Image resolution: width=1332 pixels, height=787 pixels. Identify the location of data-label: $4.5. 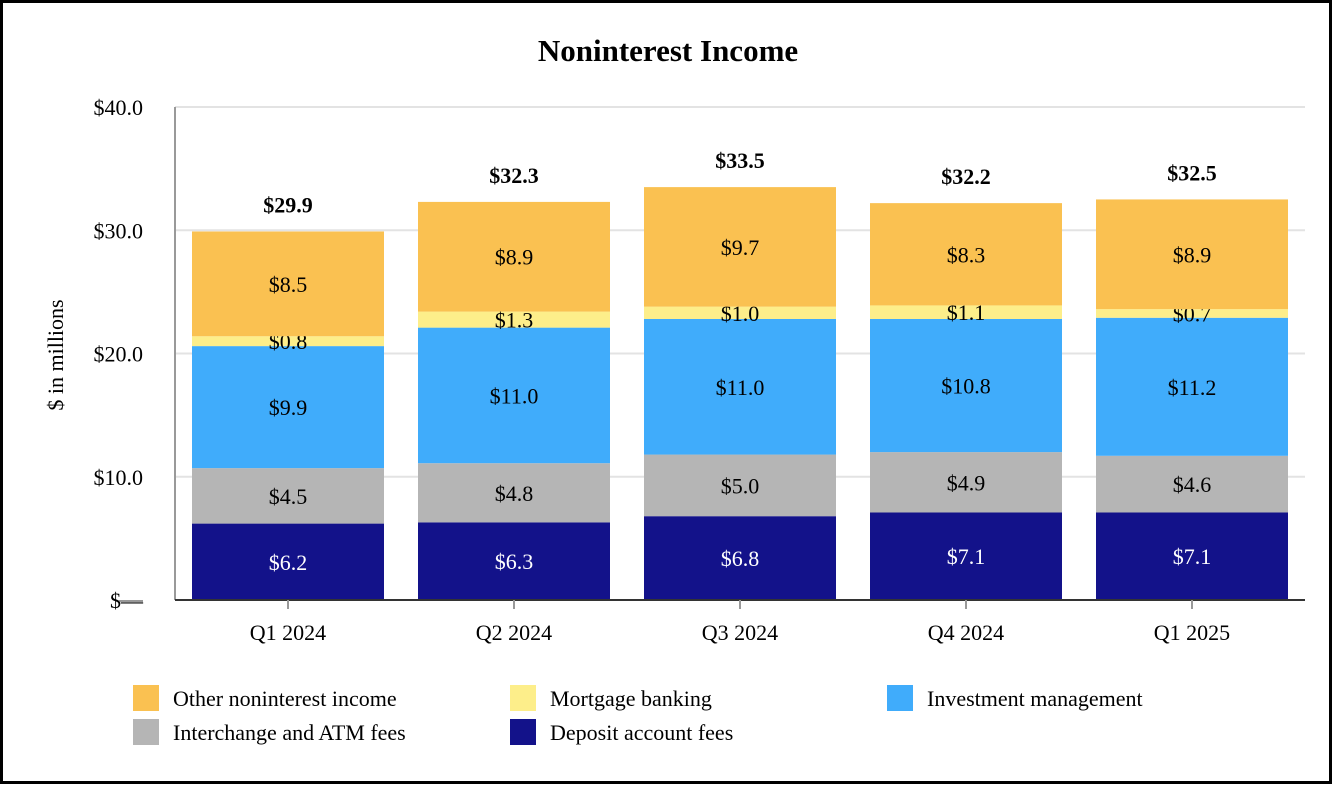
(288, 496).